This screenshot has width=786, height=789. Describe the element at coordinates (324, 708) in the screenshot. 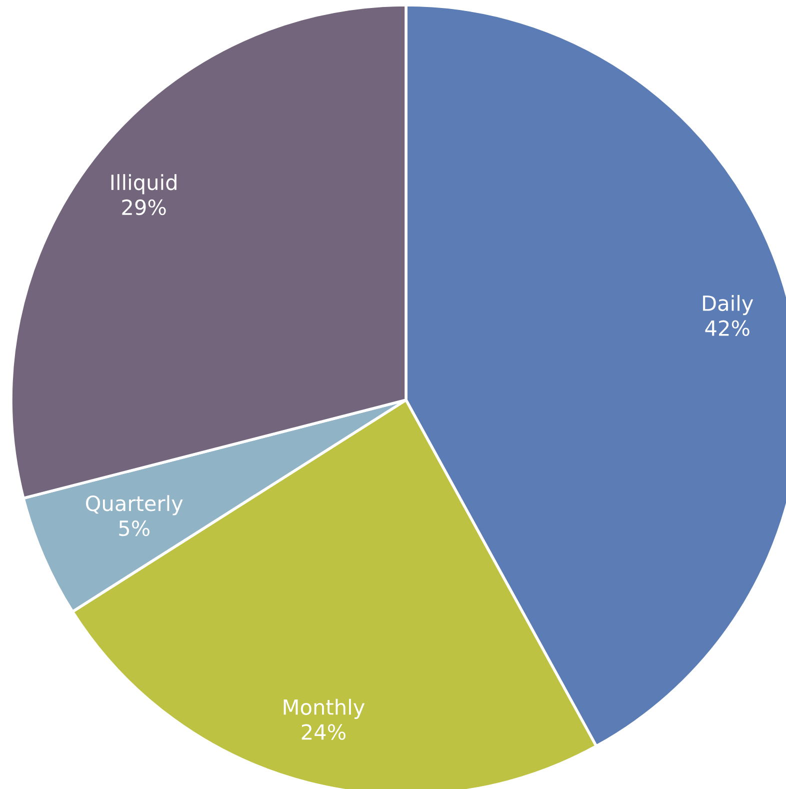

I see `slice-label: Monthly` at that location.